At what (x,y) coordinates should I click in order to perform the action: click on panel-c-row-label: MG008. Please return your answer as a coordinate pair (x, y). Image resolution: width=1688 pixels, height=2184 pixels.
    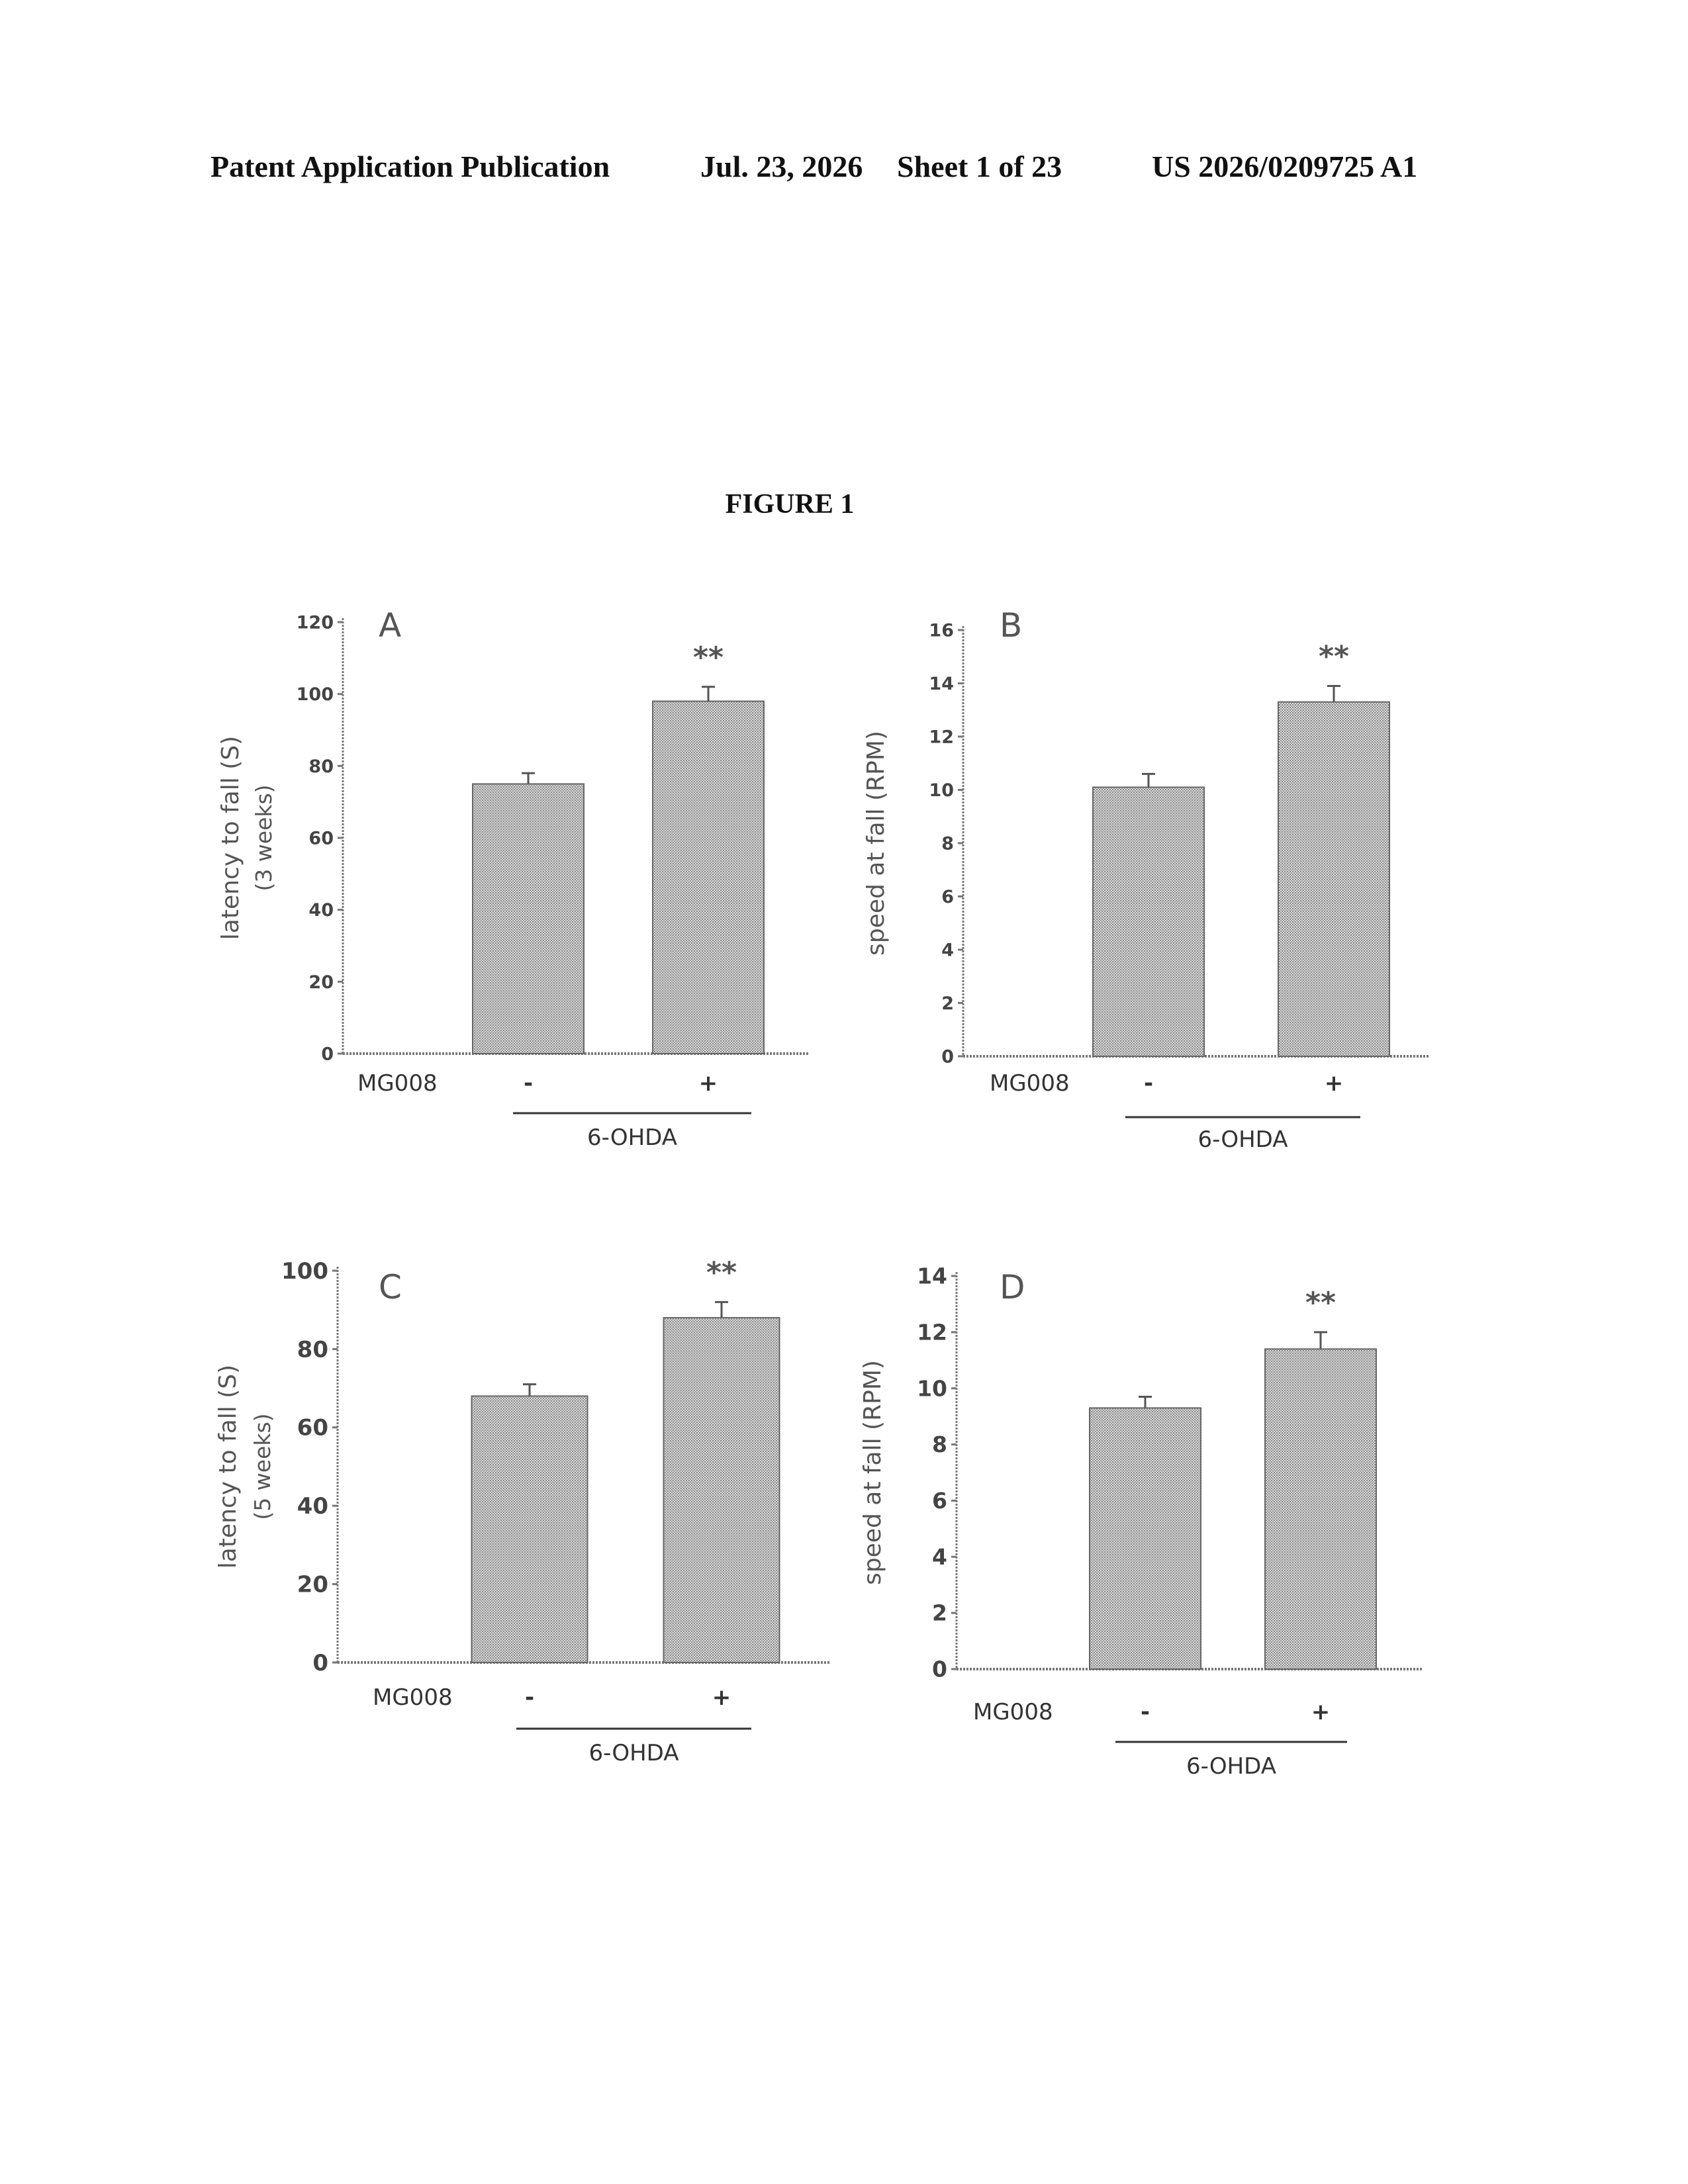
    Looking at the image, I should click on (413, 1698).